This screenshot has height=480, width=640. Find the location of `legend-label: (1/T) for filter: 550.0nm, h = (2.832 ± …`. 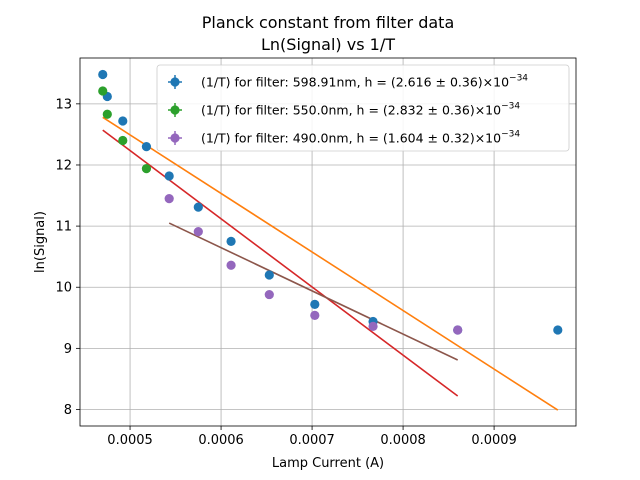

legend-label: (1/T) for filter: 550.0nm, h = (2.832 ± … is located at coordinates (360, 110).